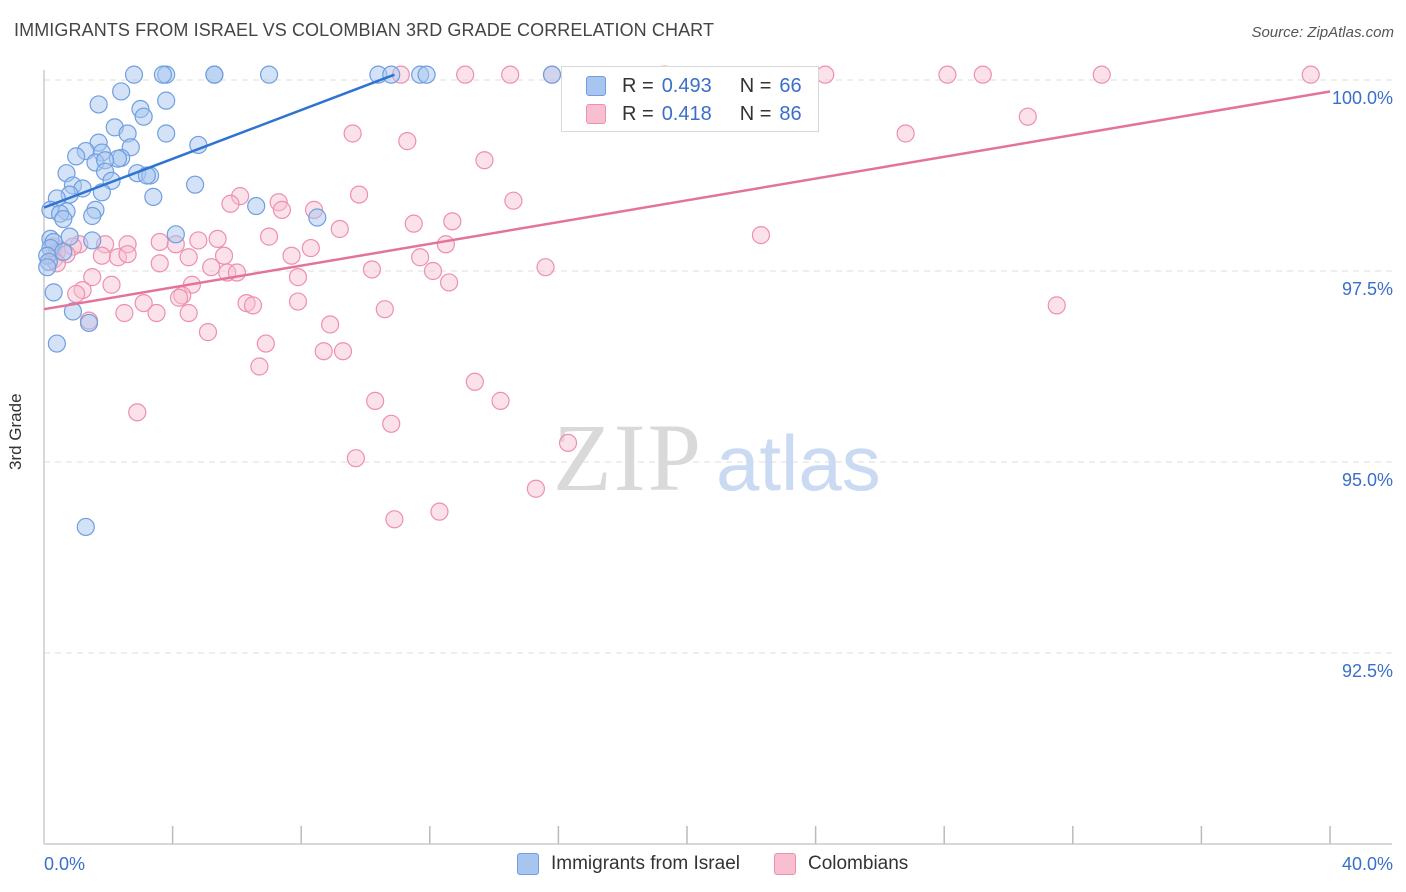 This screenshot has height=892, width=1406. What do you see at coordinates (64, 864) in the screenshot?
I see `x-tick-label-min: 0.0%` at bounding box center [64, 864].